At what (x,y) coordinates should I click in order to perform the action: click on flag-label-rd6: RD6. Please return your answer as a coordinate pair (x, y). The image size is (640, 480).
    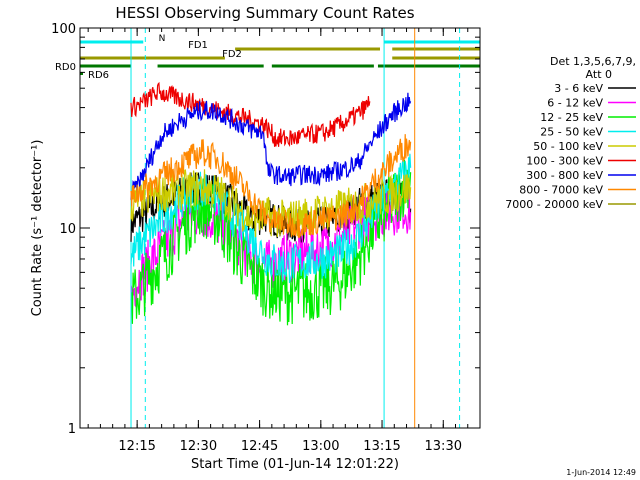
    Looking at the image, I should click on (98, 75).